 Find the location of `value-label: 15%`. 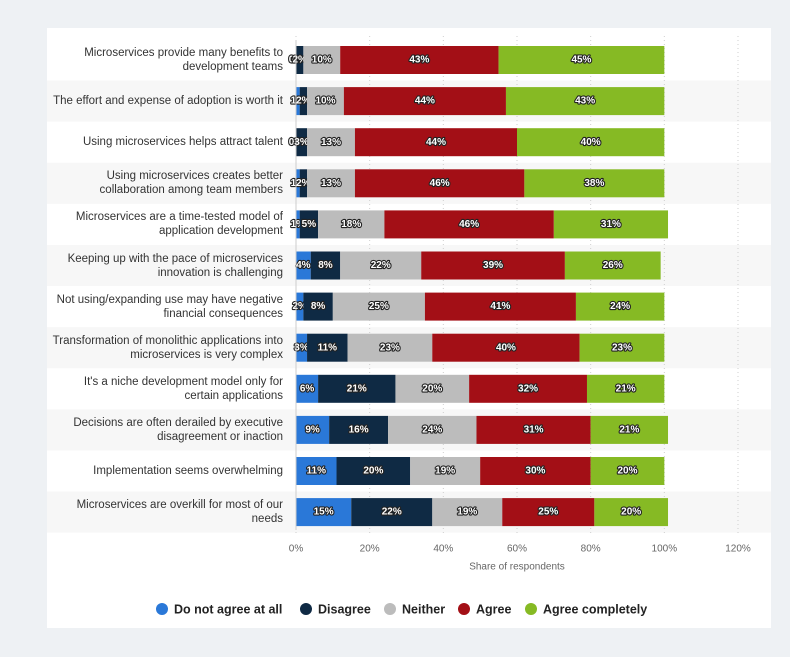

value-label: 15% is located at coordinates (324, 512).